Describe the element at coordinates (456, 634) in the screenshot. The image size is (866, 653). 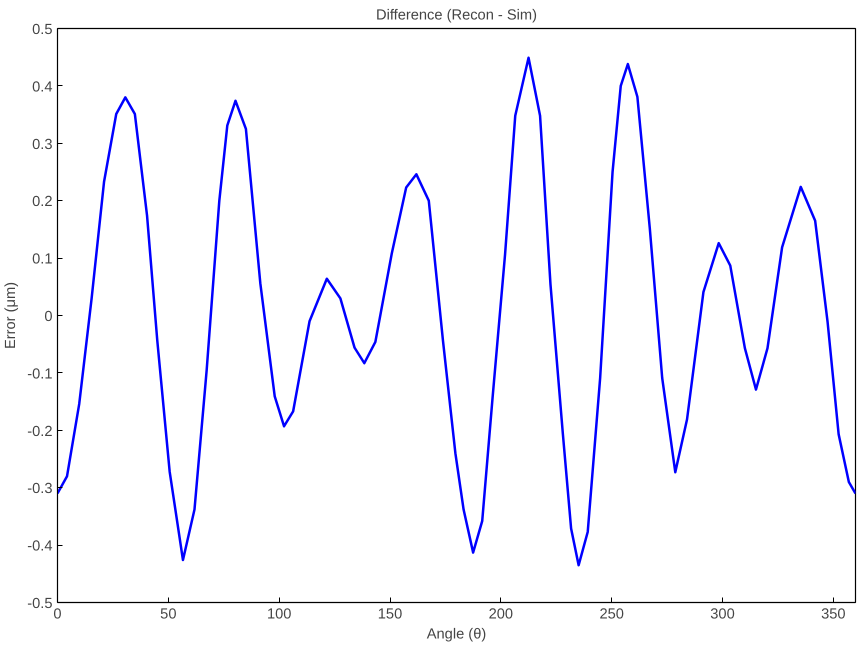
I see `x-axis-title: Angle (θ)` at that location.